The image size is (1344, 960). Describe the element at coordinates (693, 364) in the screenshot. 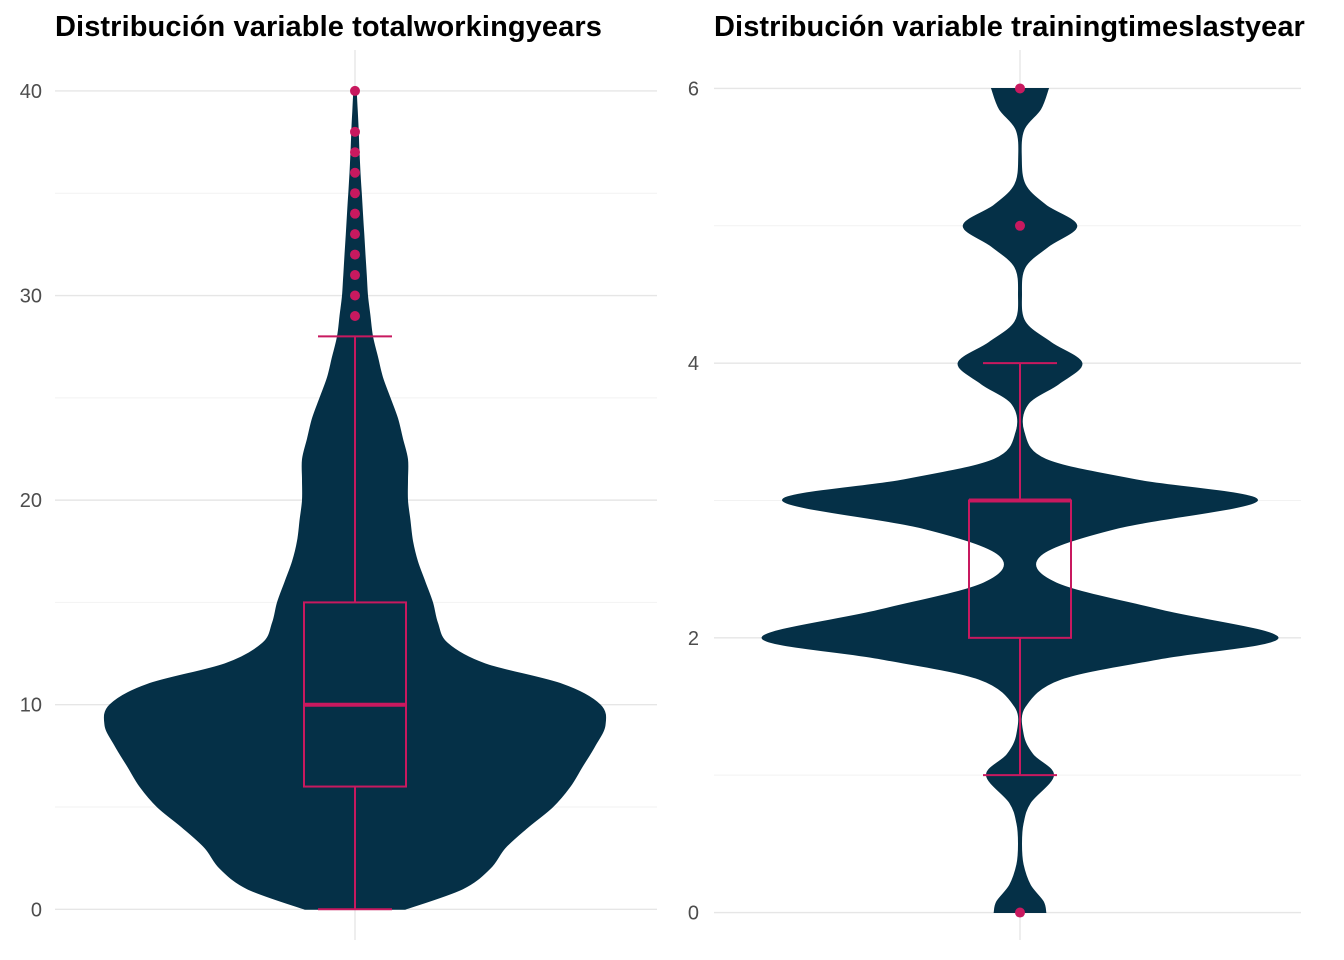

I see `y-tick-label: 4` at that location.